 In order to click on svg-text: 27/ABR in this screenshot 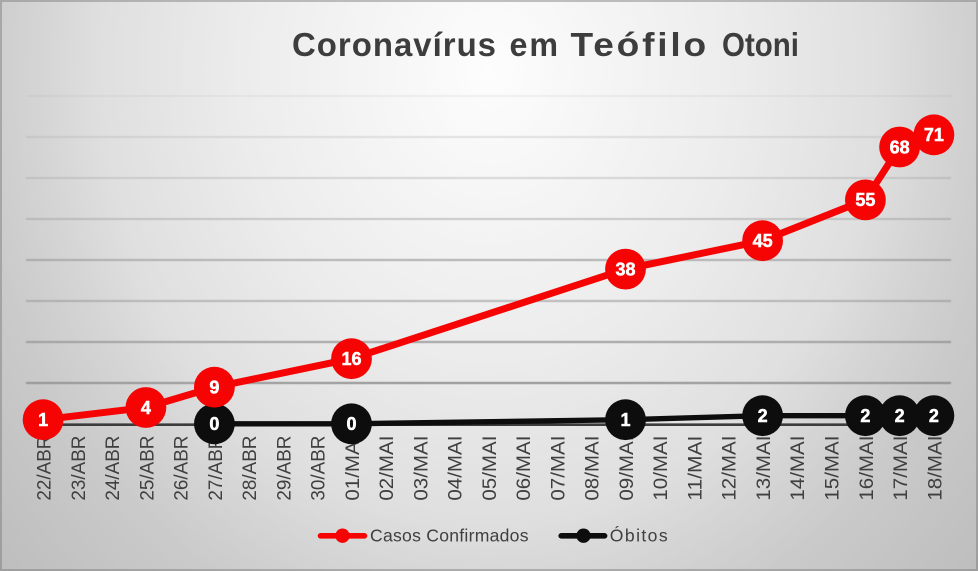, I will do `click(216, 468)`.